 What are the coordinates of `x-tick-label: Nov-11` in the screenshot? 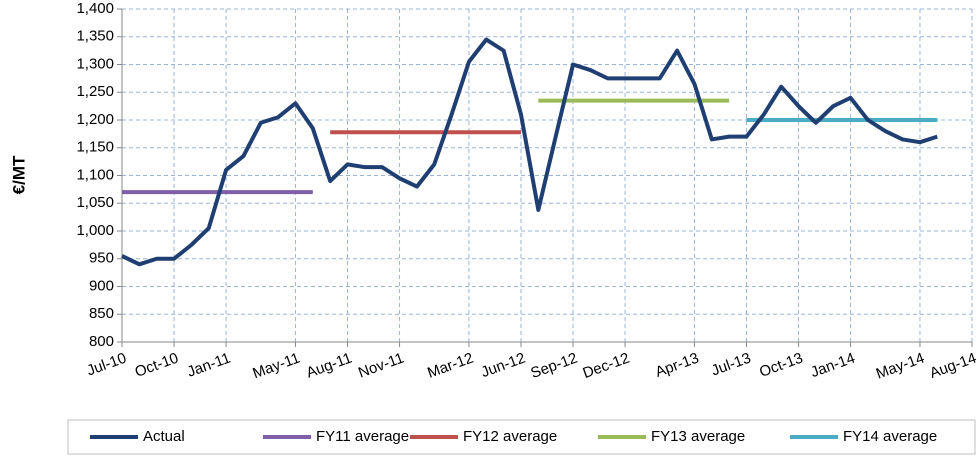 It's located at (381, 366).